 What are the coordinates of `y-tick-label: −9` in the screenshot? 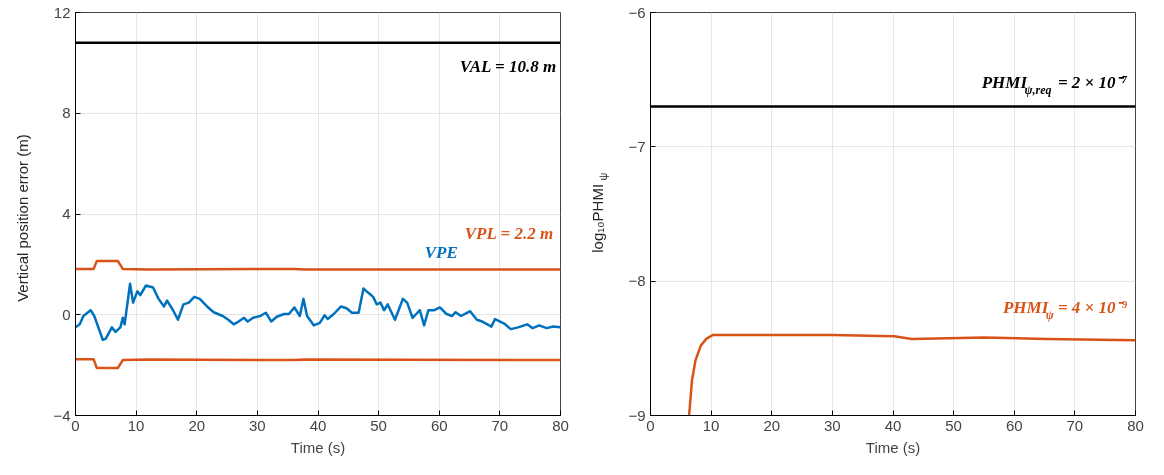 It's located at (637, 415).